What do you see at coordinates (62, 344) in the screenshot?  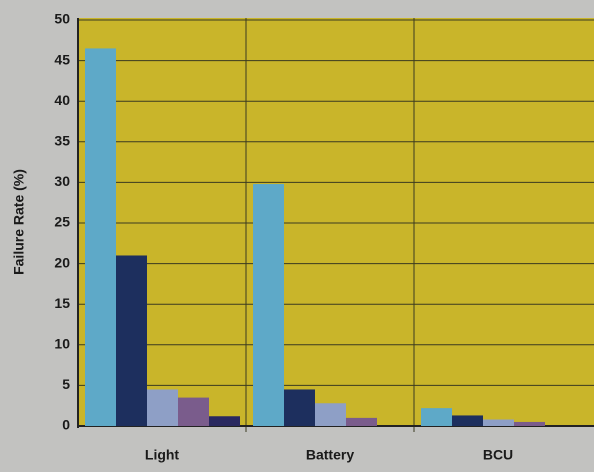 I see `y-tick-label: 10` at bounding box center [62, 344].